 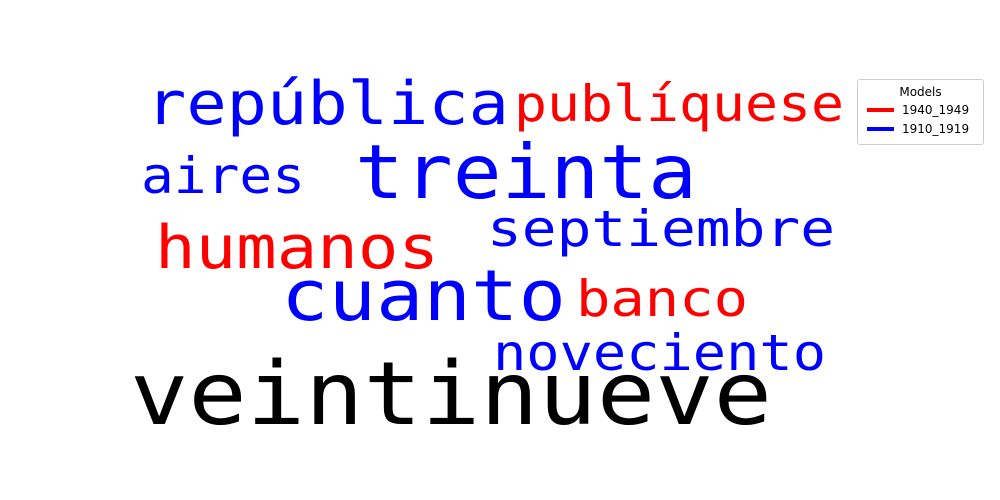 I want to click on word-3: publíquese, so click(x=679, y=104).